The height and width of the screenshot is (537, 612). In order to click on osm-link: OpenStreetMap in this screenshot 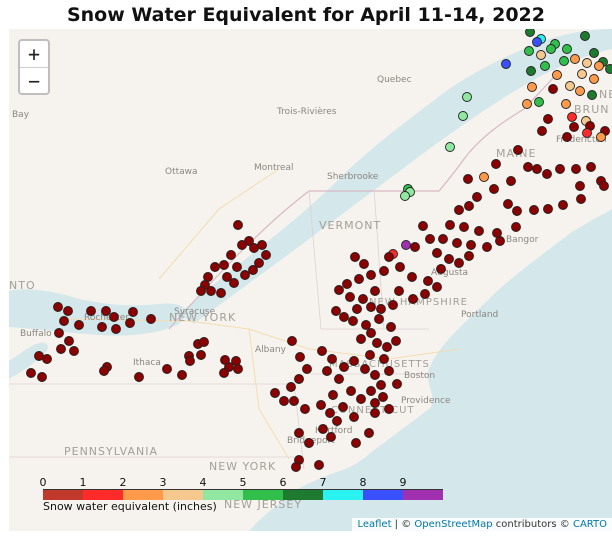, I will do `click(453, 524)`.